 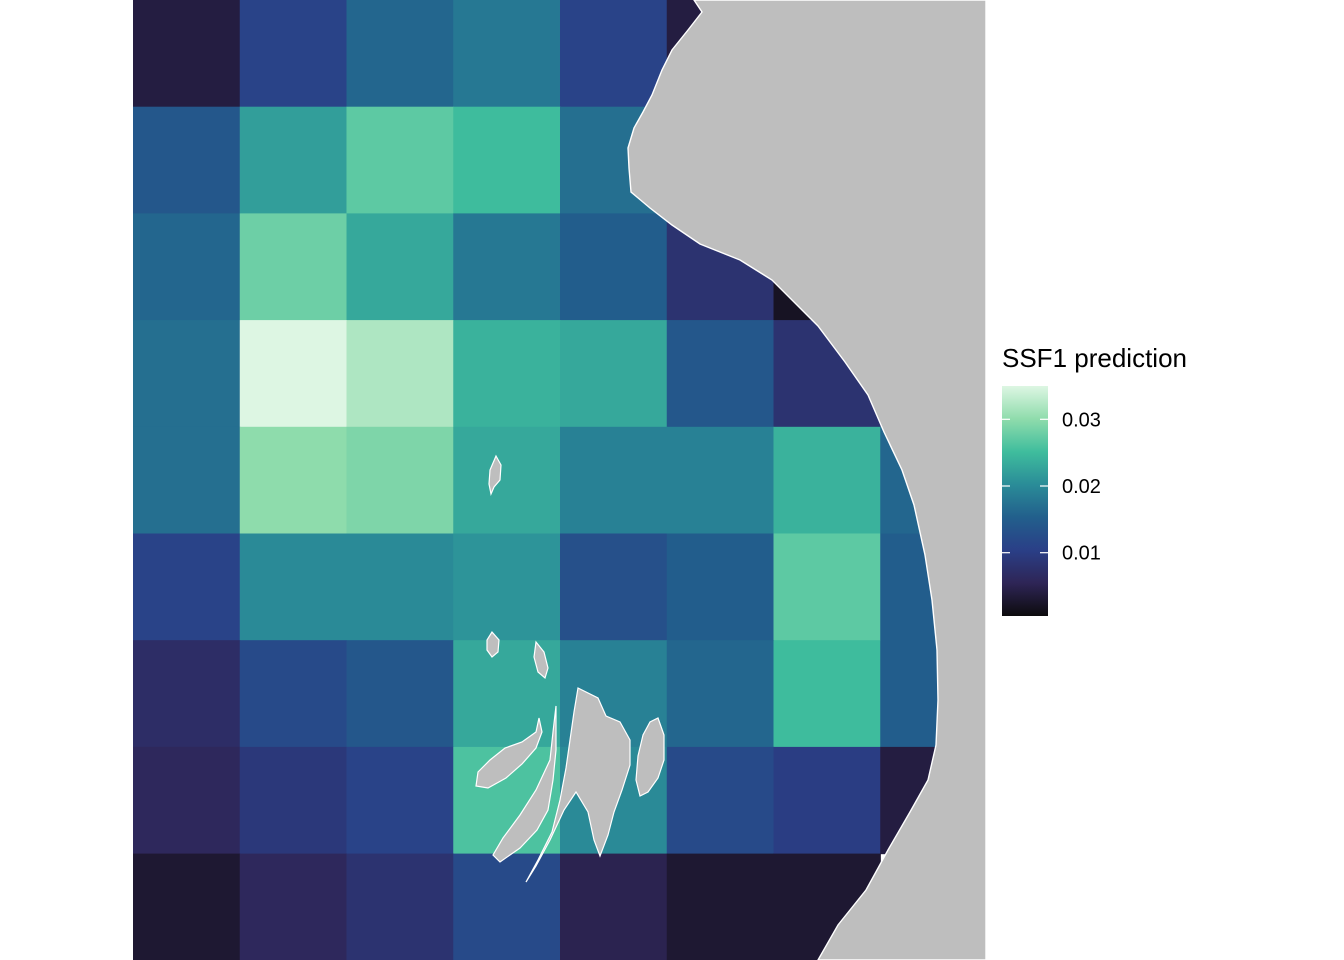 What do you see at coordinates (1081, 487) in the screenshot?
I see `legend-tick-label: 0.02` at bounding box center [1081, 487].